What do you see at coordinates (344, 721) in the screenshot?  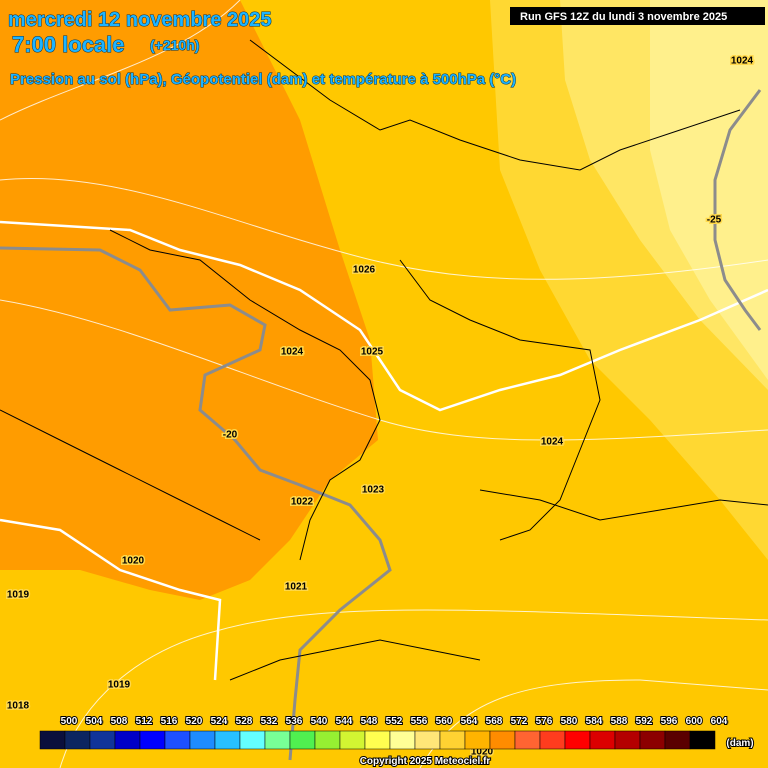 I see `colorbar-label: 544` at bounding box center [344, 721].